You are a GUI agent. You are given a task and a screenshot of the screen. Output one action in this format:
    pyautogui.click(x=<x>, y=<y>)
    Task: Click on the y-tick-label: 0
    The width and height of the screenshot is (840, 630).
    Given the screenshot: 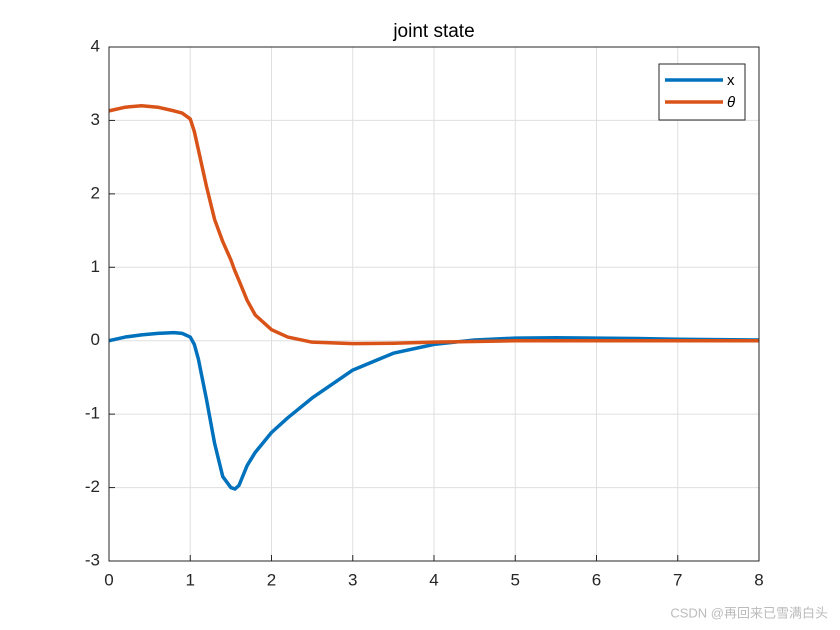 What is the action you would take?
    pyautogui.click(x=95, y=339)
    